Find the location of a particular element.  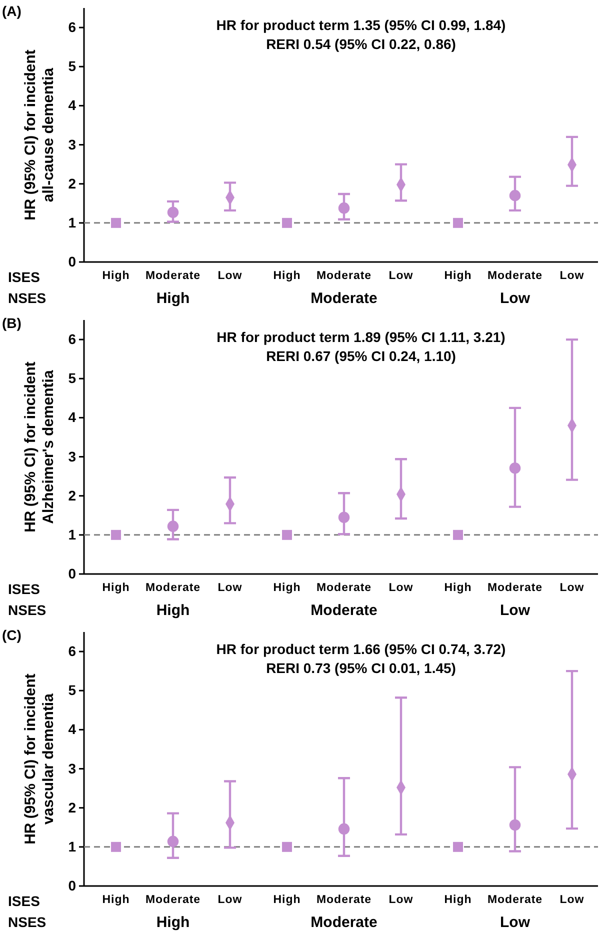

y-axis-title: HR (95% CI) for incident vascular dementia is located at coordinates (39, 759).